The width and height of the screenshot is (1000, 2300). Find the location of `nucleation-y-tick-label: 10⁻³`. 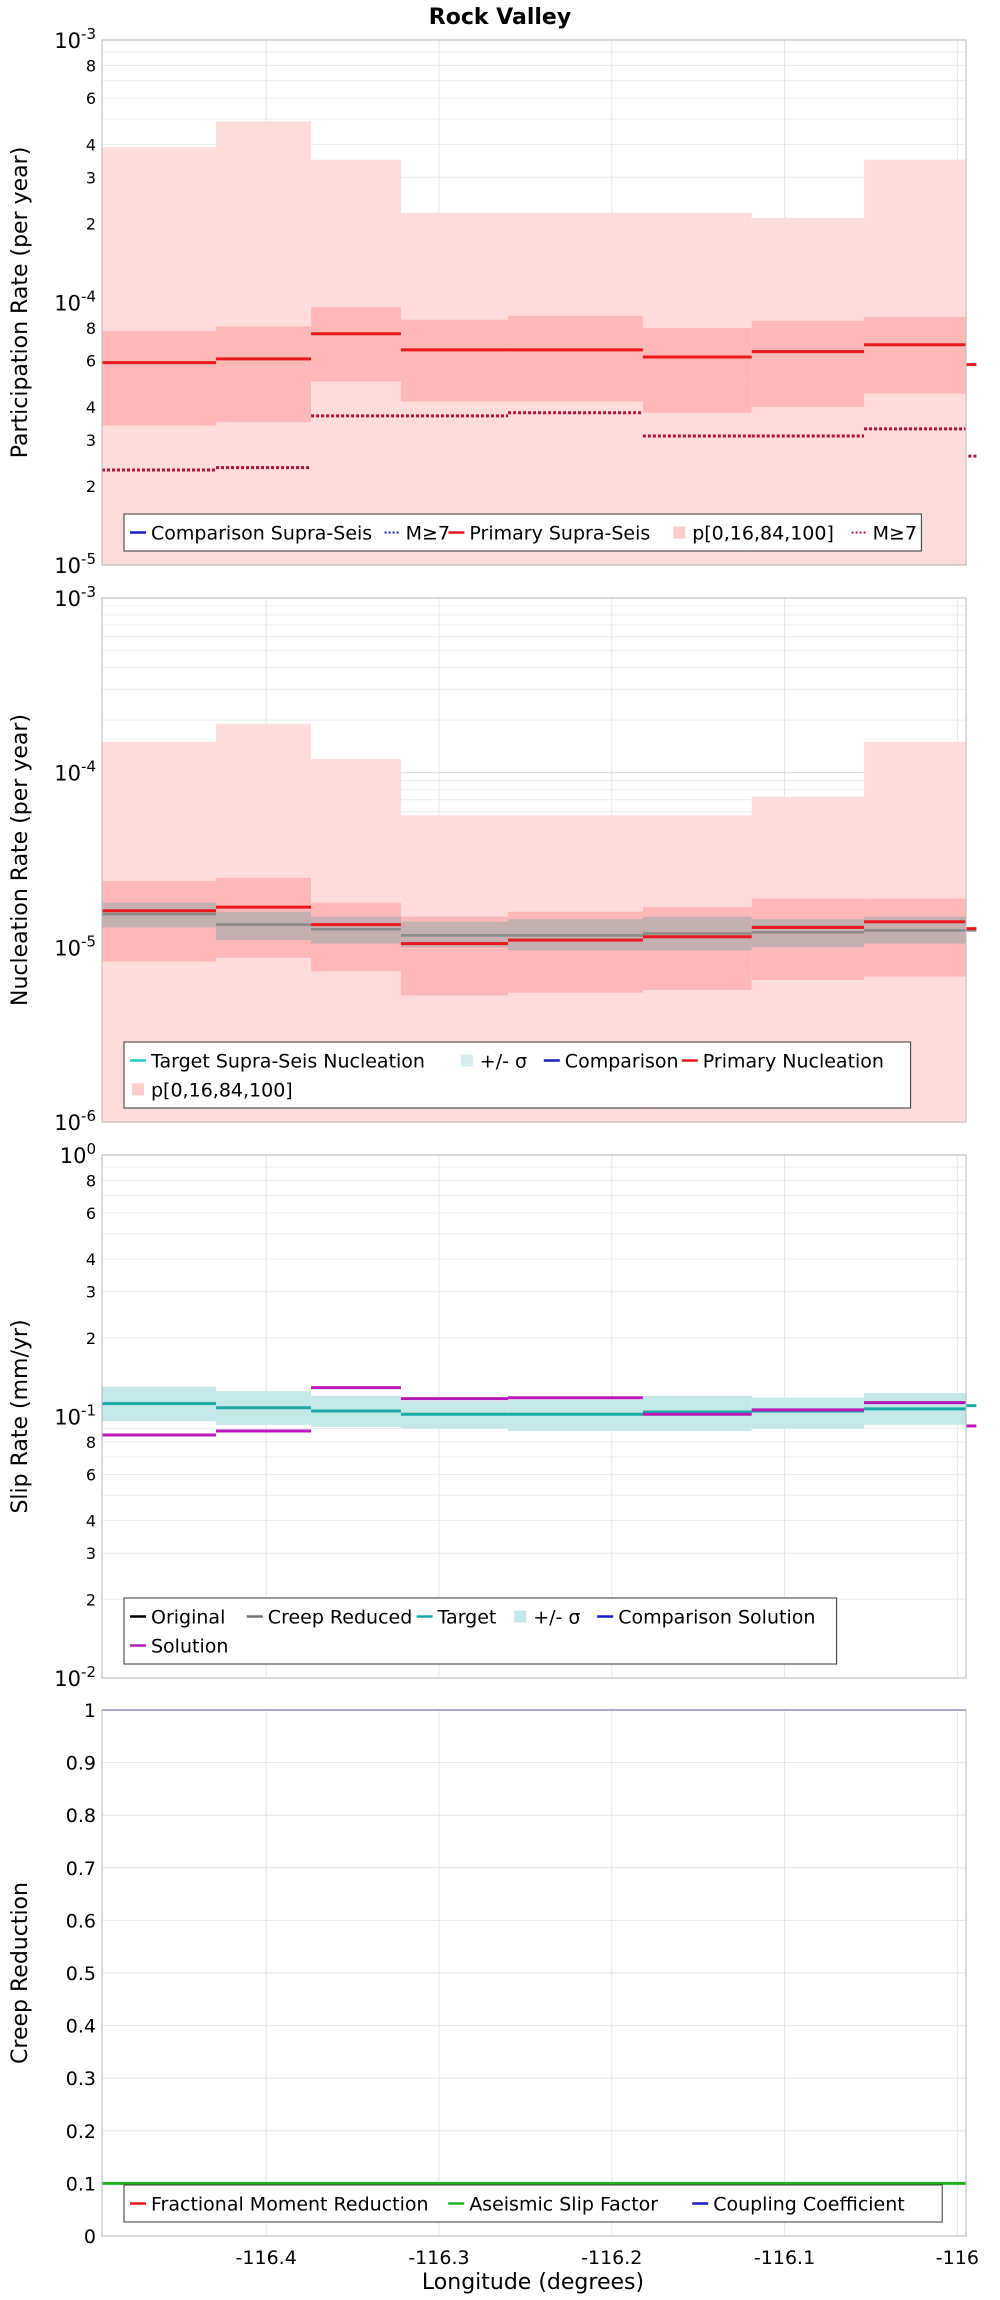

nucleation-y-tick-label: 10⁻³ is located at coordinates (75, 597).